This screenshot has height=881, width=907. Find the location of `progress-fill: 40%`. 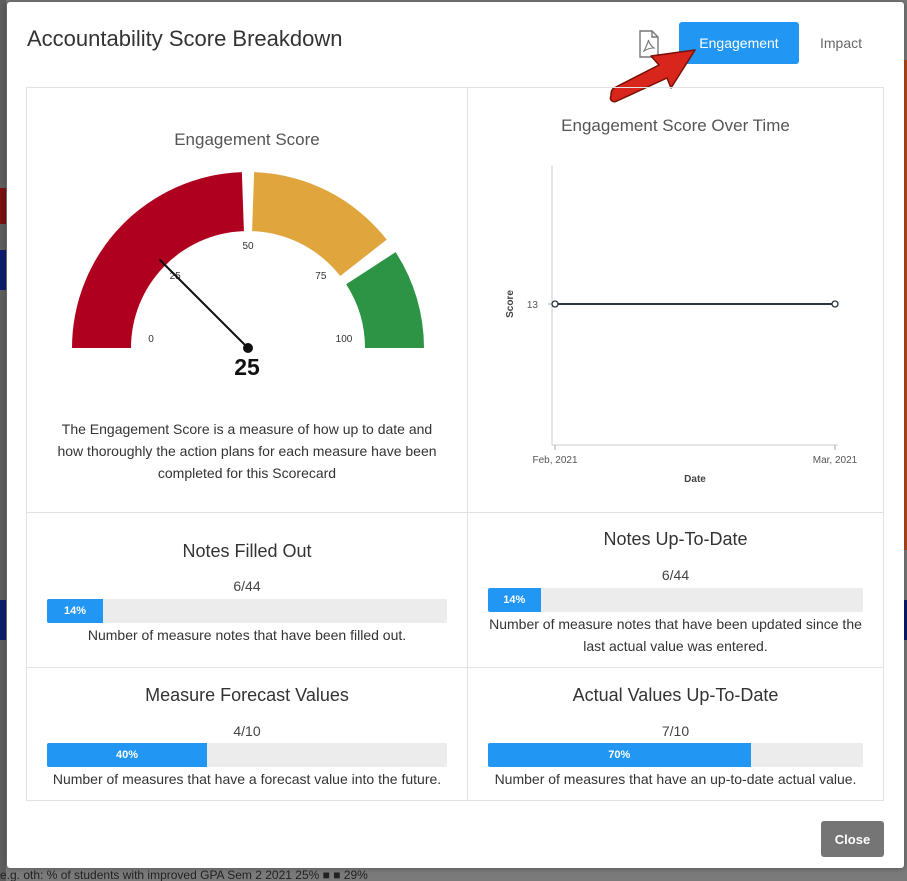

progress-fill: 40% is located at coordinates (127, 755).